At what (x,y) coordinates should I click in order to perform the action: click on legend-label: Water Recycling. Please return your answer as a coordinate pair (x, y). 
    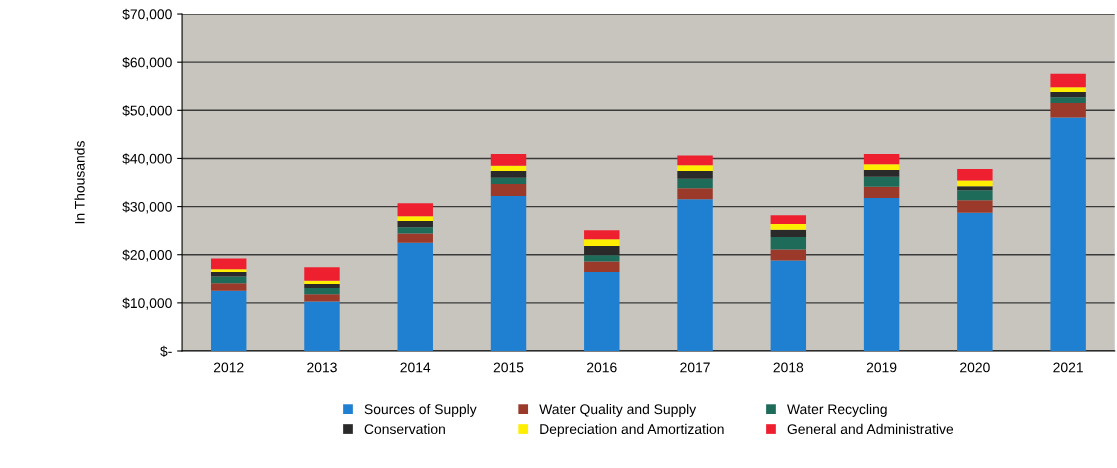
    Looking at the image, I should click on (837, 410).